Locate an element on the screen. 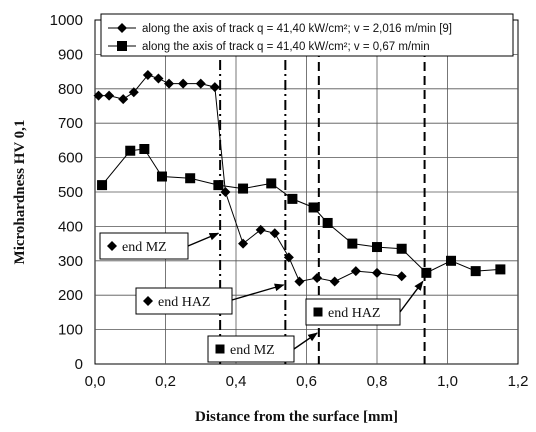 The image size is (536, 432). legend-marker-square is located at coordinates (122, 46).